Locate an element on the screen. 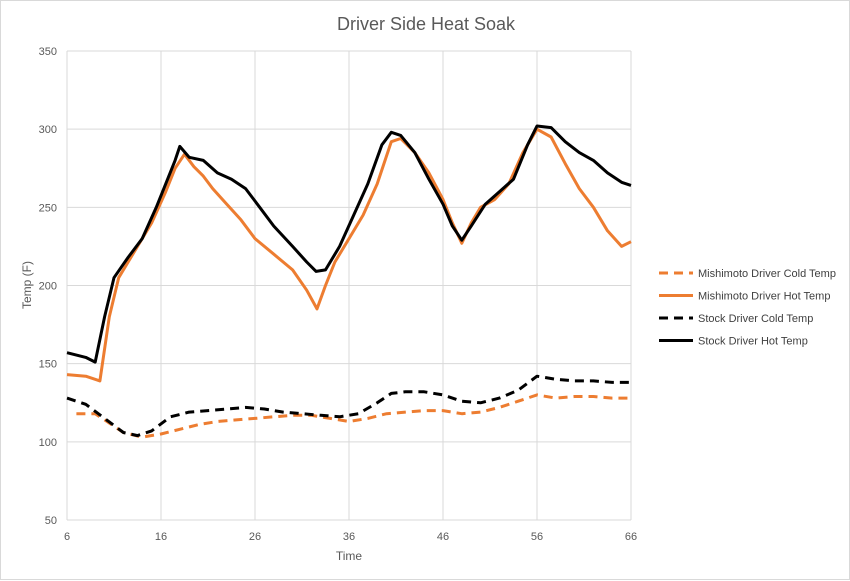  y-tick-label: 150 is located at coordinates (48, 365).